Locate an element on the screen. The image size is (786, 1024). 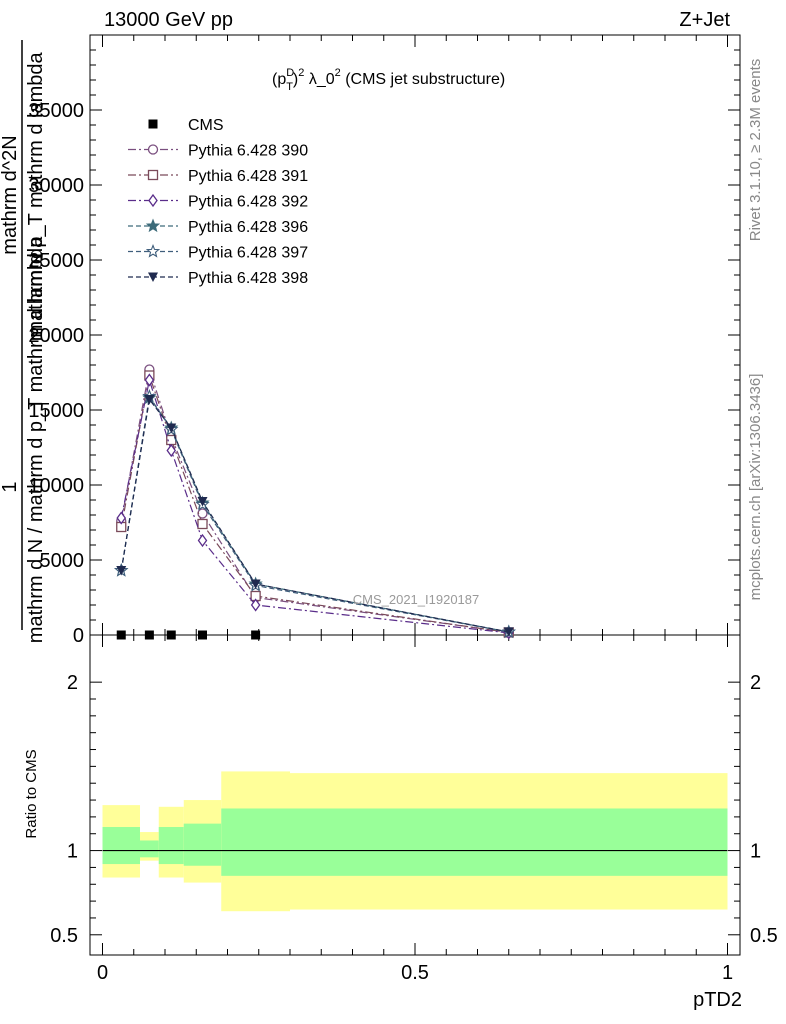
ratio-y-tick-label-left: 0.5 is located at coordinates (64, 936).